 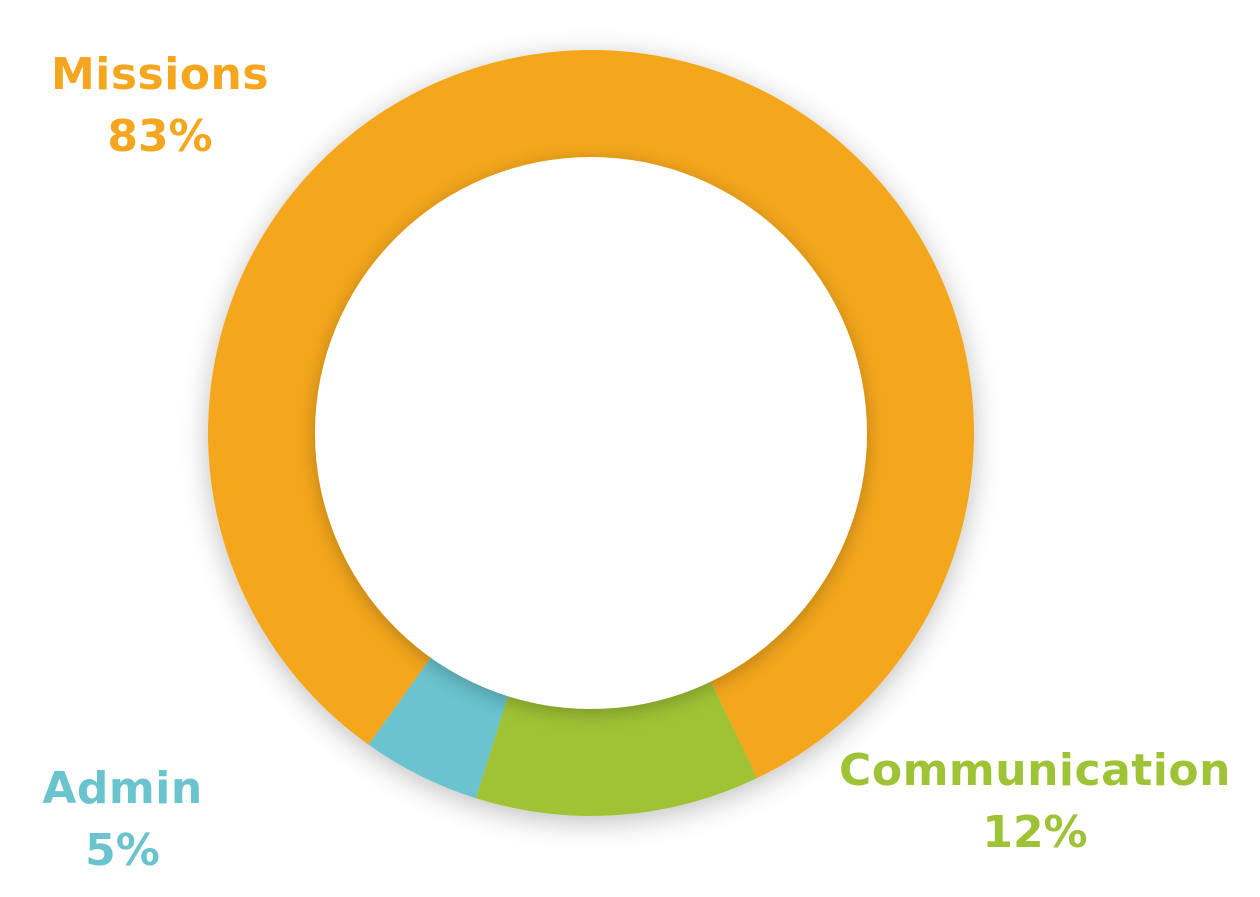 What do you see at coordinates (160, 136) in the screenshot?
I see `slice-percent-missions: 83%` at bounding box center [160, 136].